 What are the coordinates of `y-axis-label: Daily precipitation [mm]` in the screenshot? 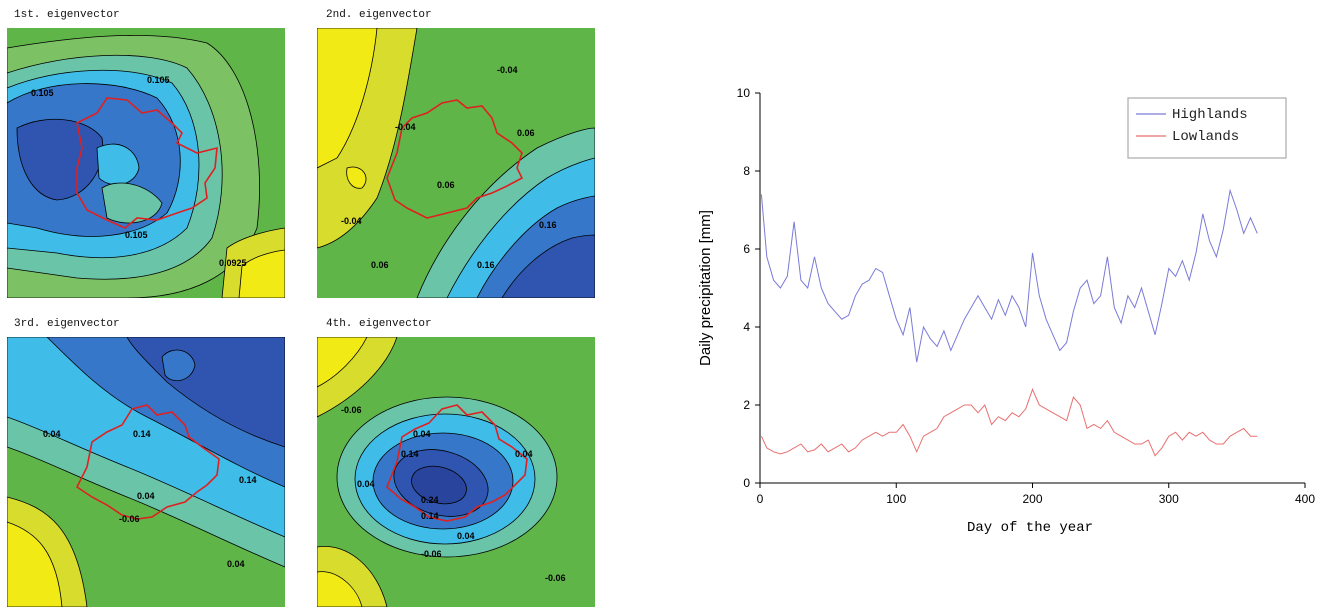 It's located at (705, 288).